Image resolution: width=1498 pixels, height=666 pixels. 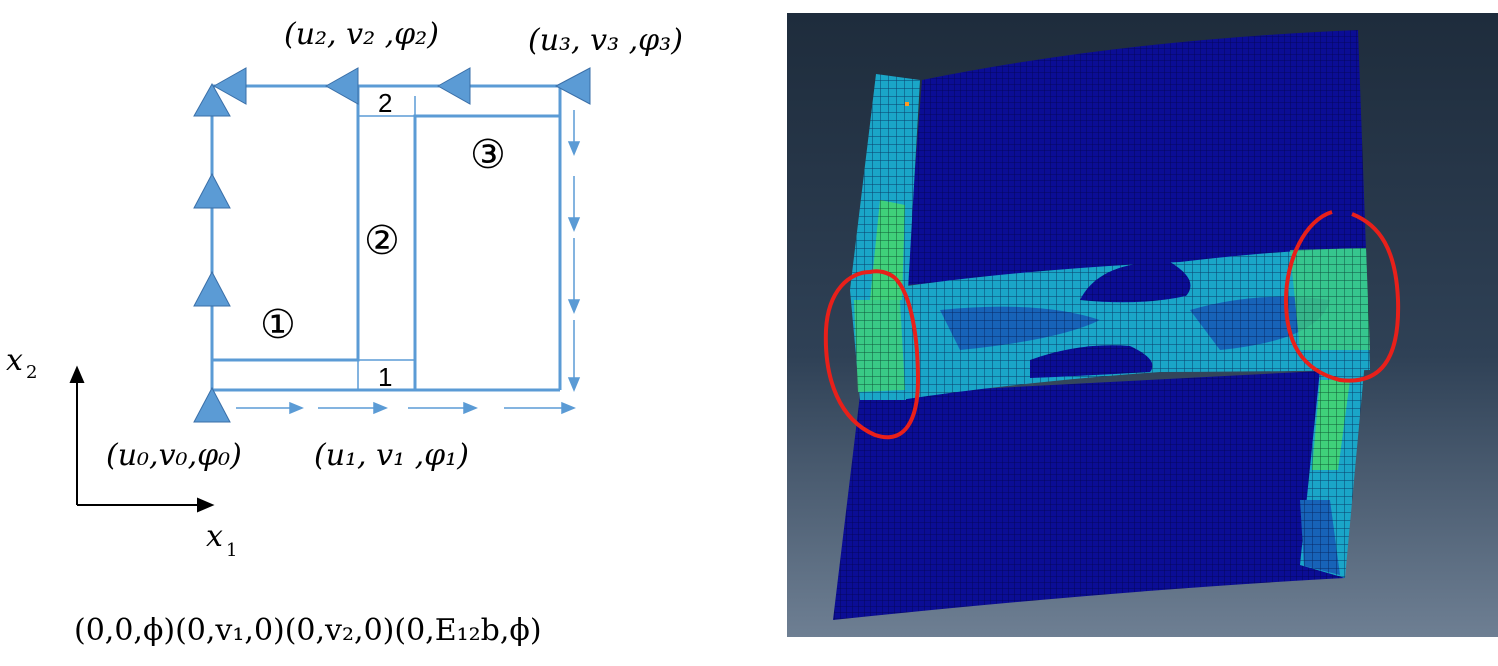 What do you see at coordinates (31, 372) in the screenshot?
I see `axis-x2-subscript: 2` at bounding box center [31, 372].